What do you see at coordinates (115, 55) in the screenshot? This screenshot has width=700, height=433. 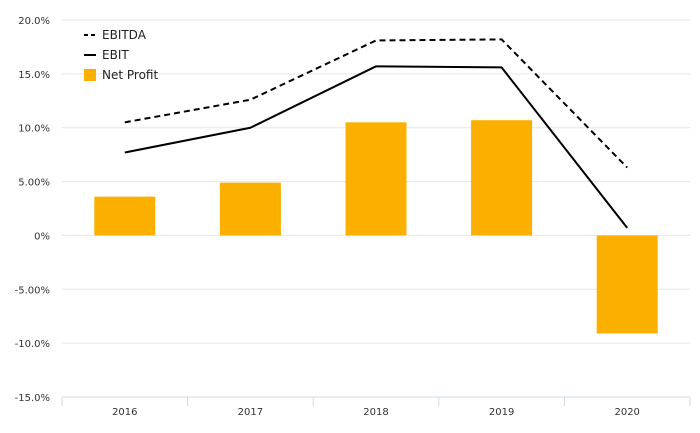 I see `legend-label: EBIT` at bounding box center [115, 55].